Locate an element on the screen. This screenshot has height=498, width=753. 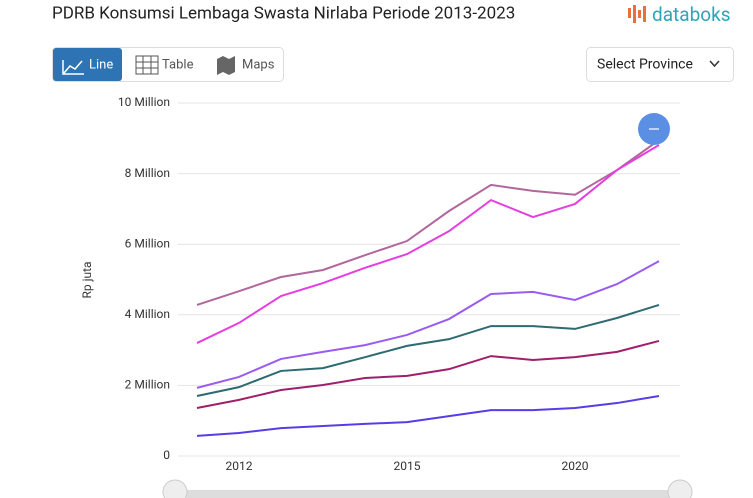
x-tick-label: 2012 is located at coordinates (239, 466).